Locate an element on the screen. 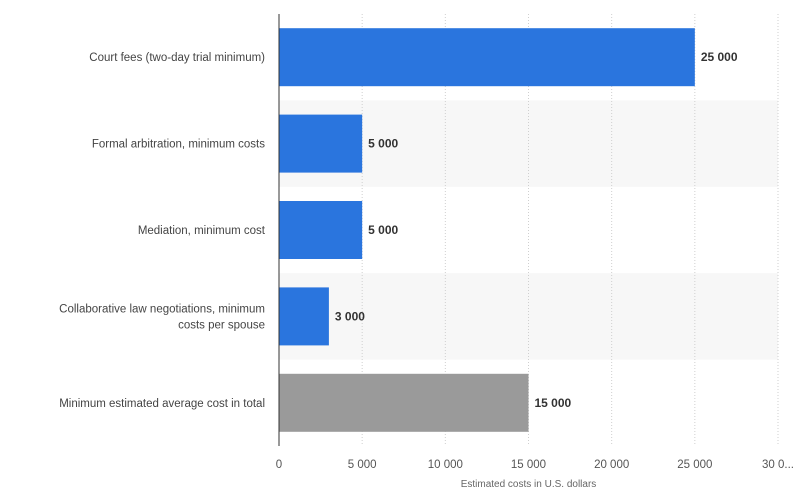 The height and width of the screenshot is (504, 810). data-label: 15 000 is located at coordinates (553, 403).